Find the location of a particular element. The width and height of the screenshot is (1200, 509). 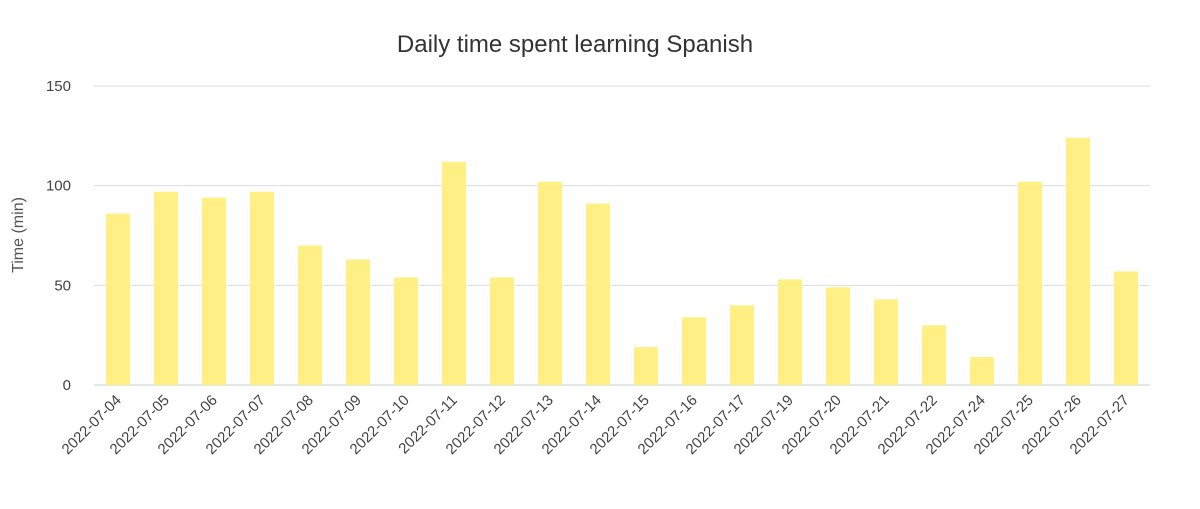

y-tick-label: 0 is located at coordinates (67, 385).